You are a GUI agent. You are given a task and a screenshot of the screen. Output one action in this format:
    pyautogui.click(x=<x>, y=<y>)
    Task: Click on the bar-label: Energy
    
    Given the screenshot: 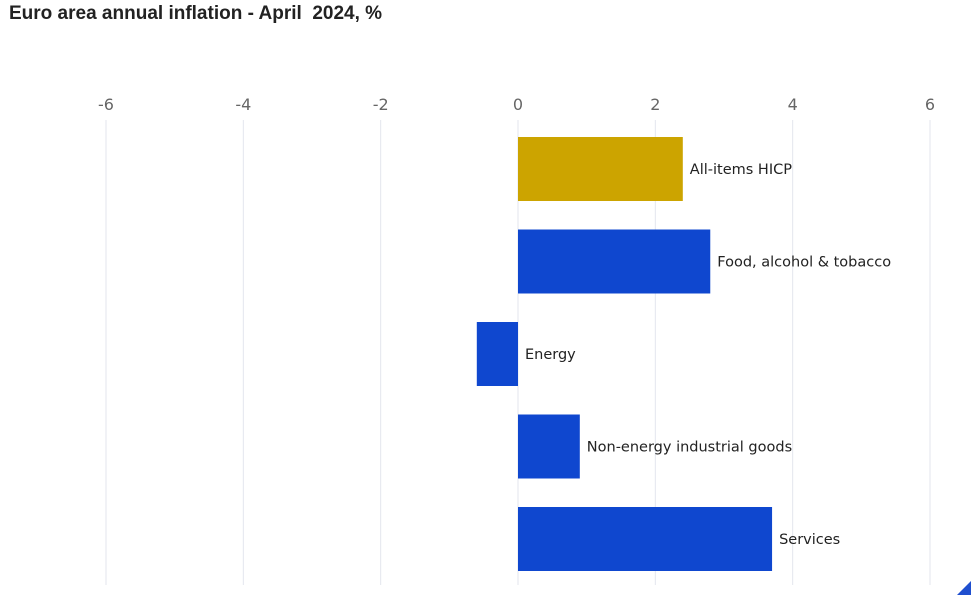 What is the action you would take?
    pyautogui.click(x=550, y=355)
    